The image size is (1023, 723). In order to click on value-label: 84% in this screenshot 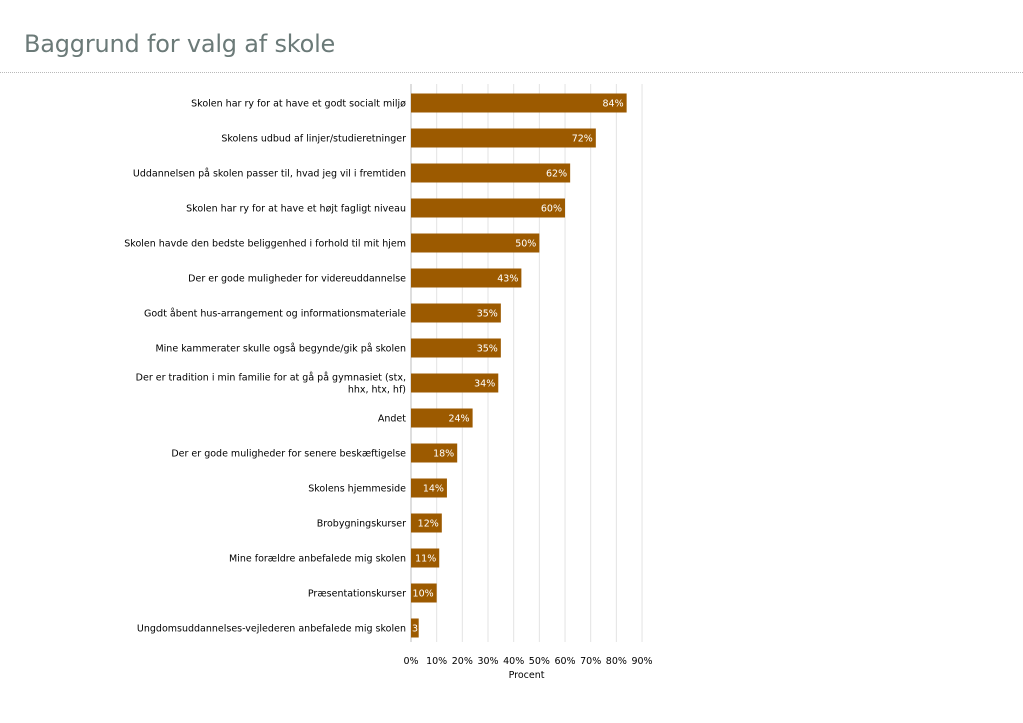, I will do `click(613, 104)`.